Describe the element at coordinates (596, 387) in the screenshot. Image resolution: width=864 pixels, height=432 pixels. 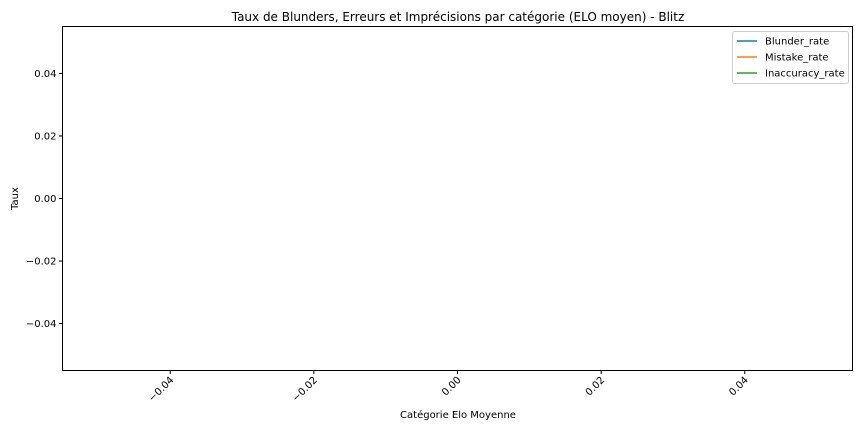
I see `x-tick-label: 0.02` at that location.